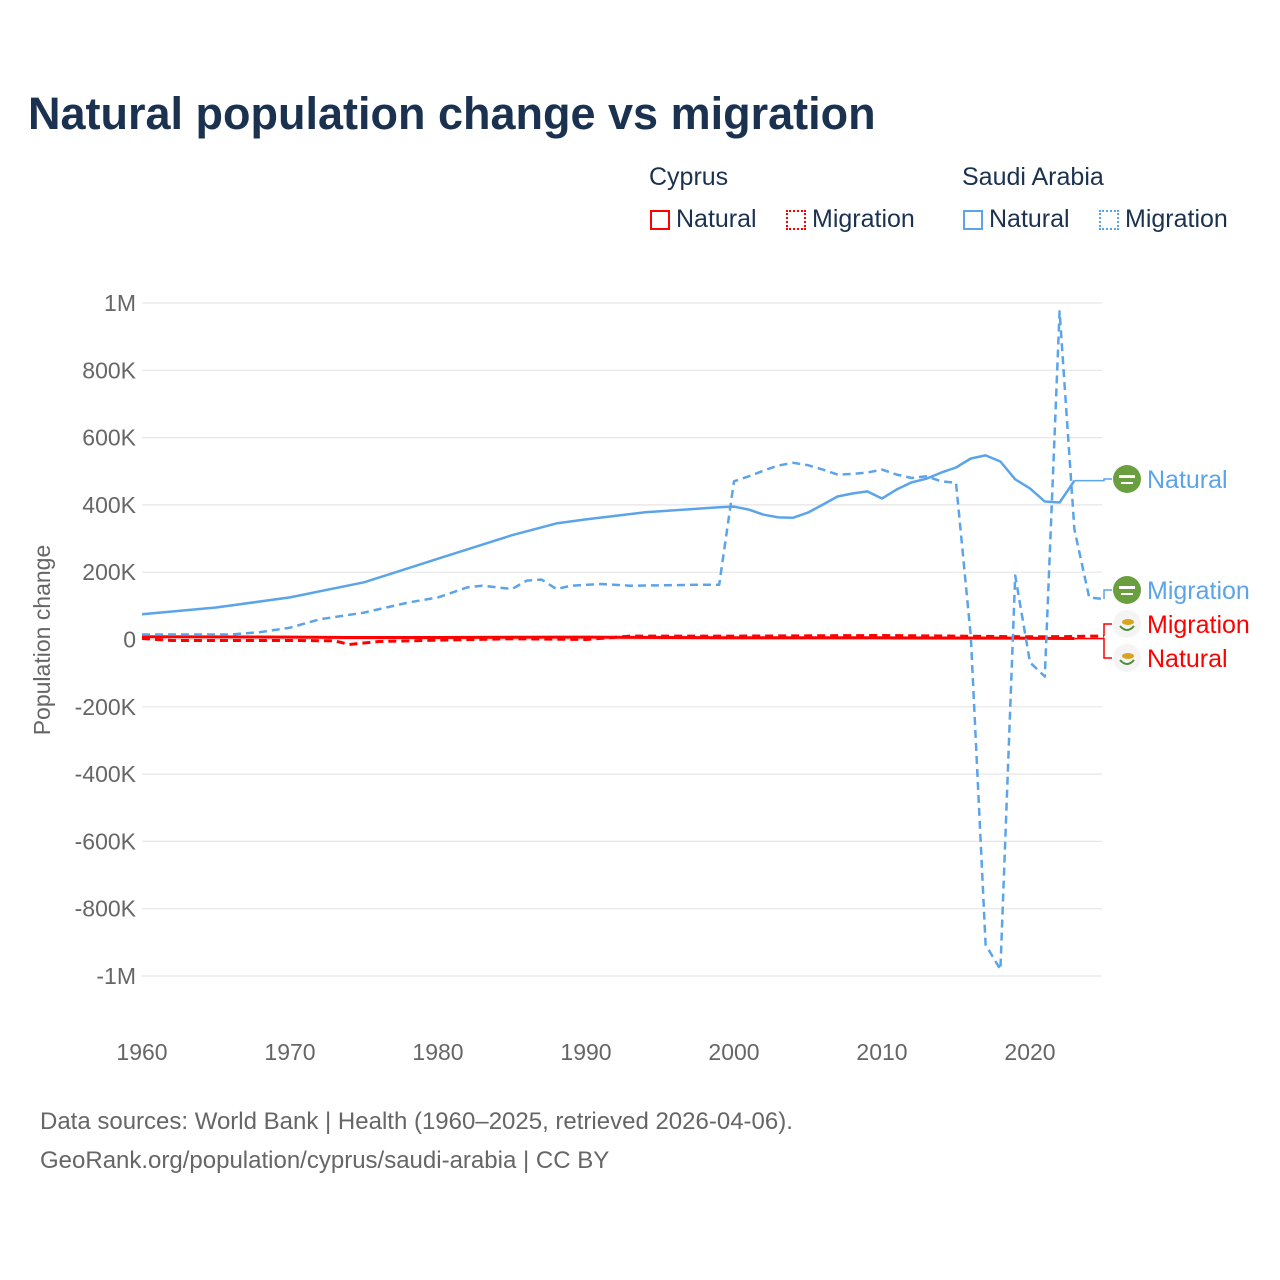 The height and width of the screenshot is (1280, 1280). What do you see at coordinates (881, 1052) in the screenshot?
I see `x-tick-label: 2010` at bounding box center [881, 1052].